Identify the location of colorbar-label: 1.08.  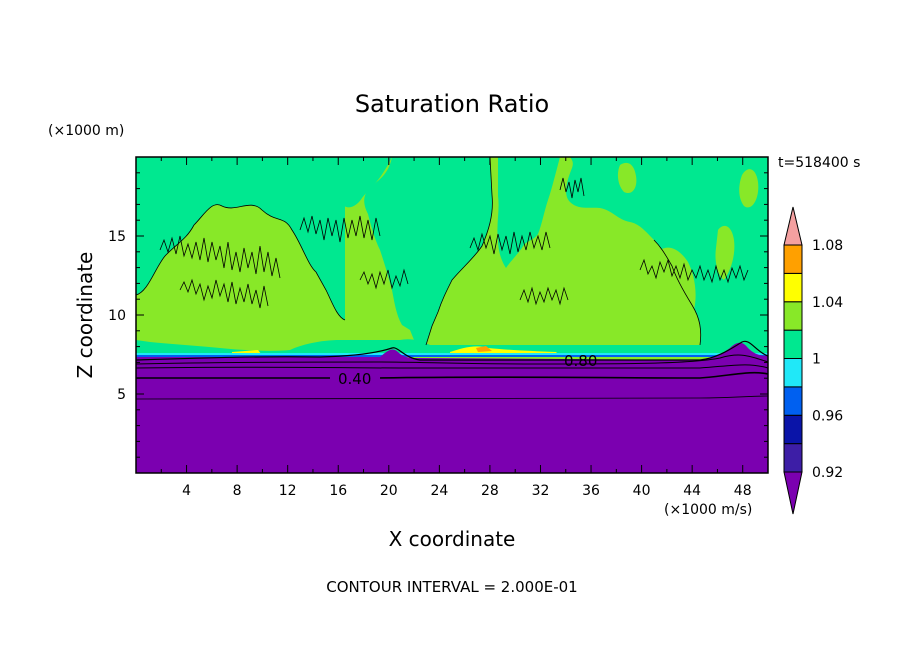
(827, 246).